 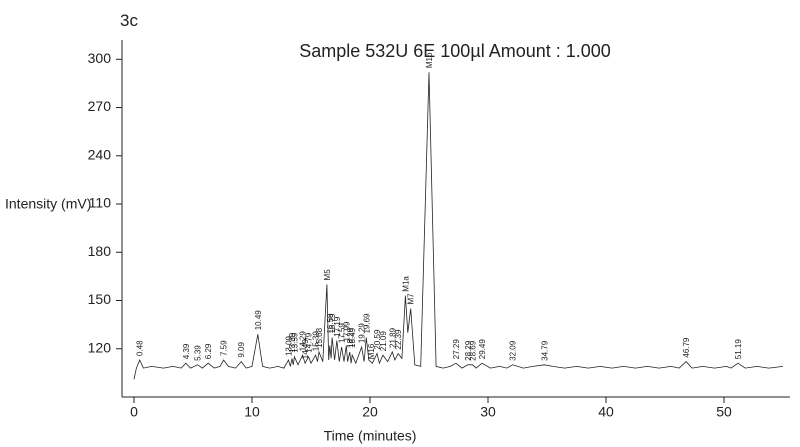 I want to click on peak-label: 10.49, so click(x=258, y=320).